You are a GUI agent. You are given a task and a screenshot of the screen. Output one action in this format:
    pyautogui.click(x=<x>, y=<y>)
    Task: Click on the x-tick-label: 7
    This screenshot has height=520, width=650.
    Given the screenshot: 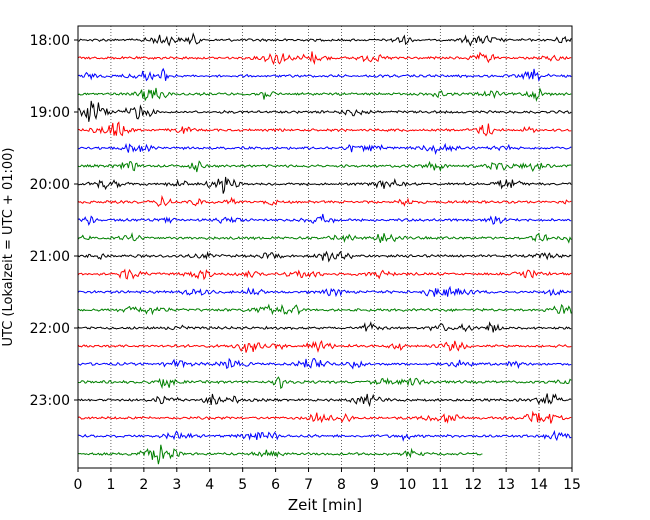 What is the action you would take?
    pyautogui.click(x=308, y=485)
    